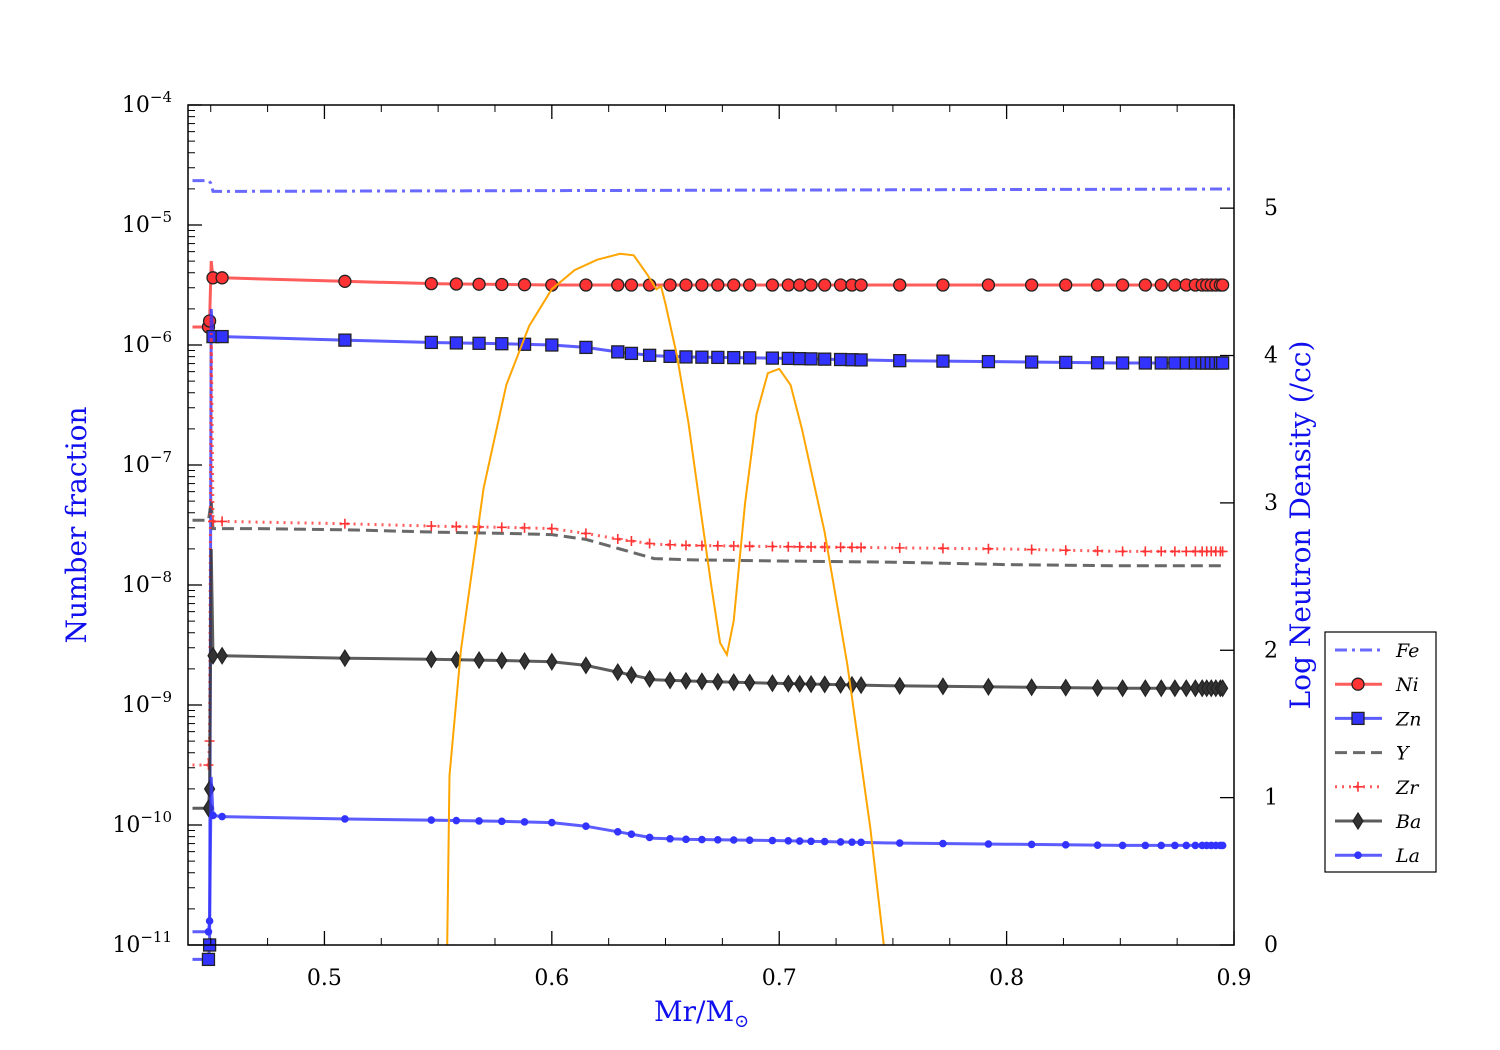  Describe the element at coordinates (1249, 577) in the screenshot. I see `y-axis-right: 0 1 2 3 4 5` at that location.